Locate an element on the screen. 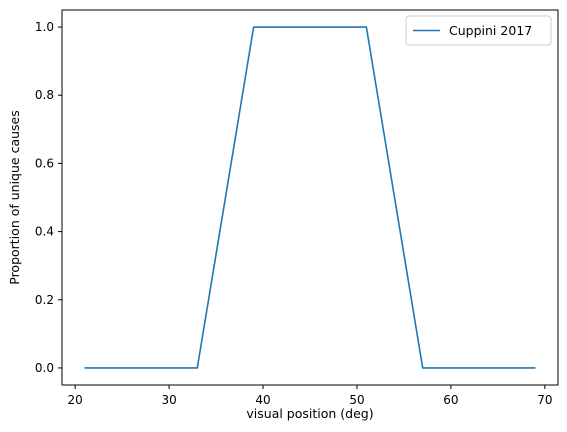  y-tick-label: 0.6 is located at coordinates (44, 163).